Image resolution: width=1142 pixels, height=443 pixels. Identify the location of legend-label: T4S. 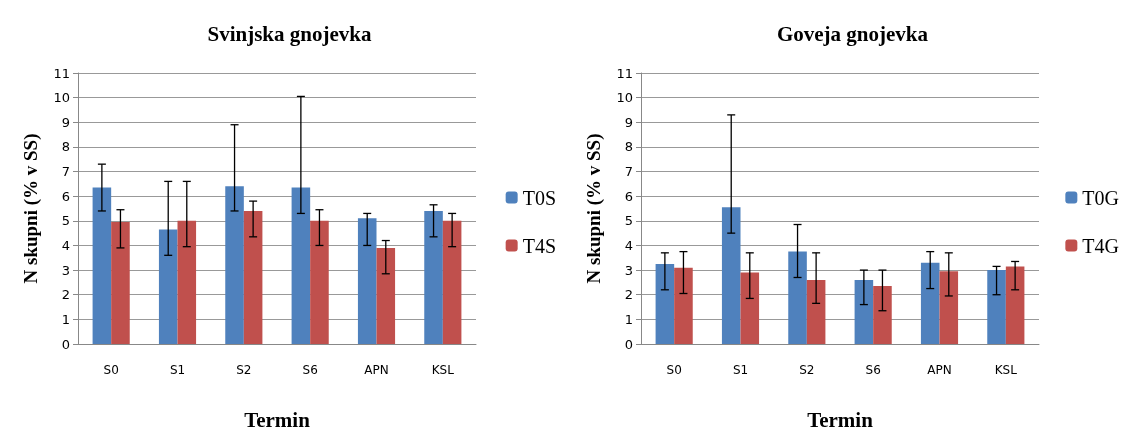
(539, 245).